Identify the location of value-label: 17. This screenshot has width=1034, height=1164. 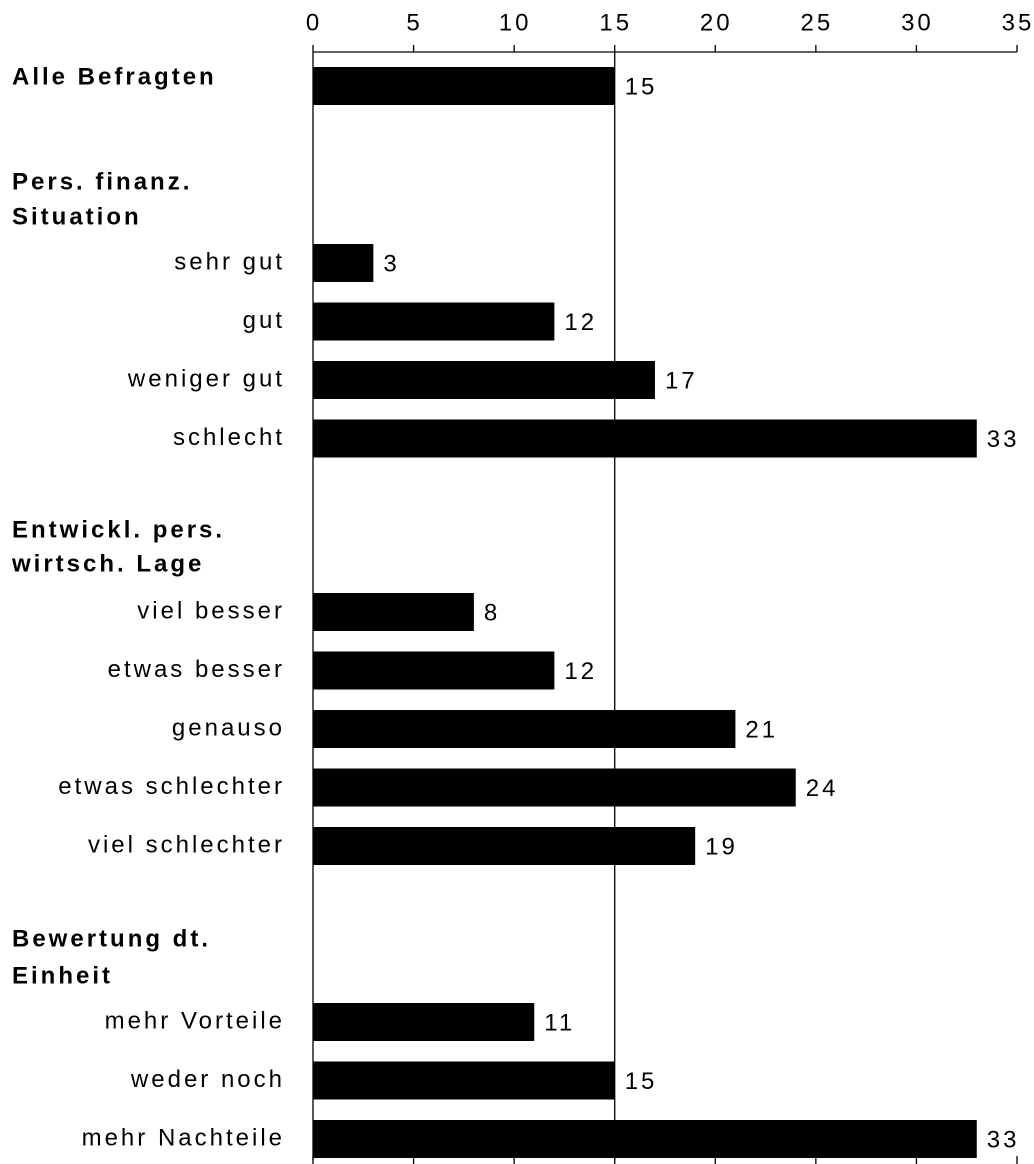
(681, 380).